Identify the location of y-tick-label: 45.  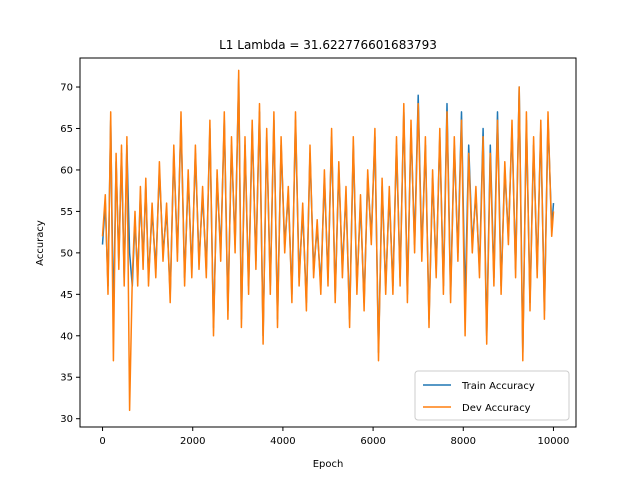
(66, 295).